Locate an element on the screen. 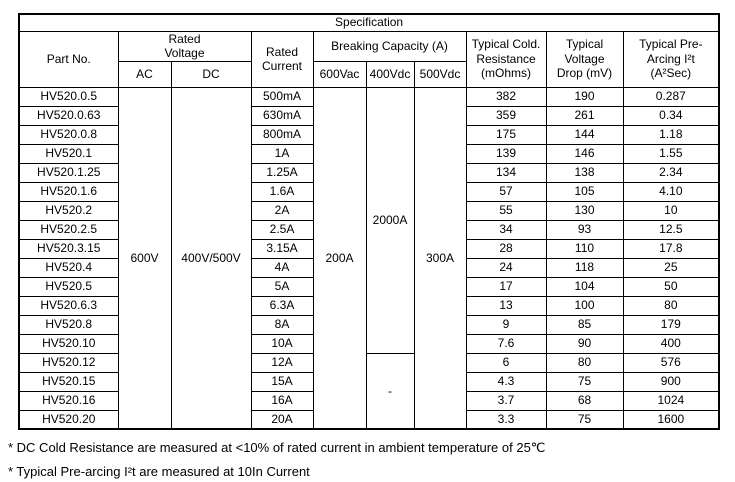 This screenshot has height=482, width=735. i2t-cell: 0.34 is located at coordinates (671, 115).